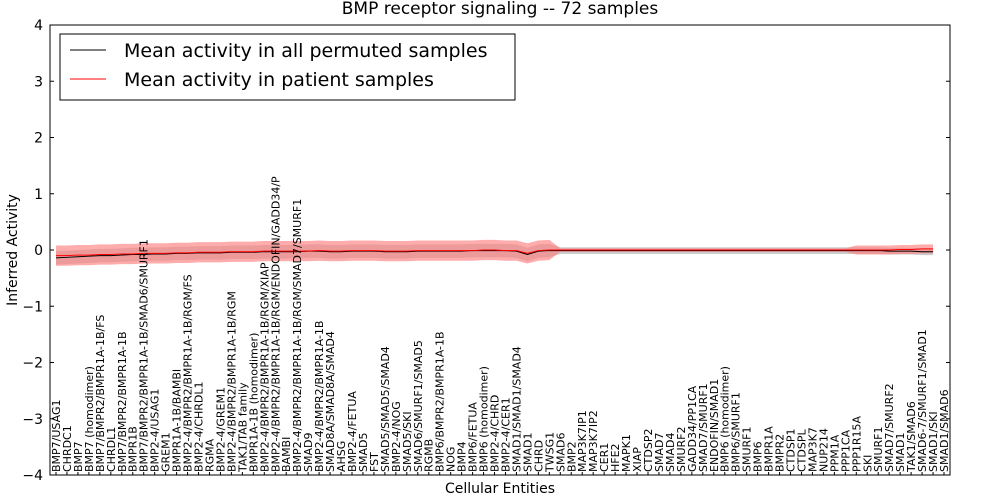  I want to click on category-label: BMP7, so click(78, 456).